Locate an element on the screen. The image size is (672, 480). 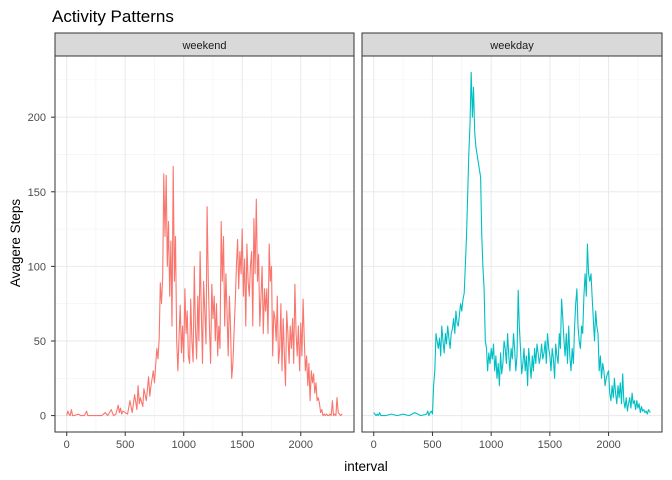
y-tick-label: 50 is located at coordinates (40, 342).